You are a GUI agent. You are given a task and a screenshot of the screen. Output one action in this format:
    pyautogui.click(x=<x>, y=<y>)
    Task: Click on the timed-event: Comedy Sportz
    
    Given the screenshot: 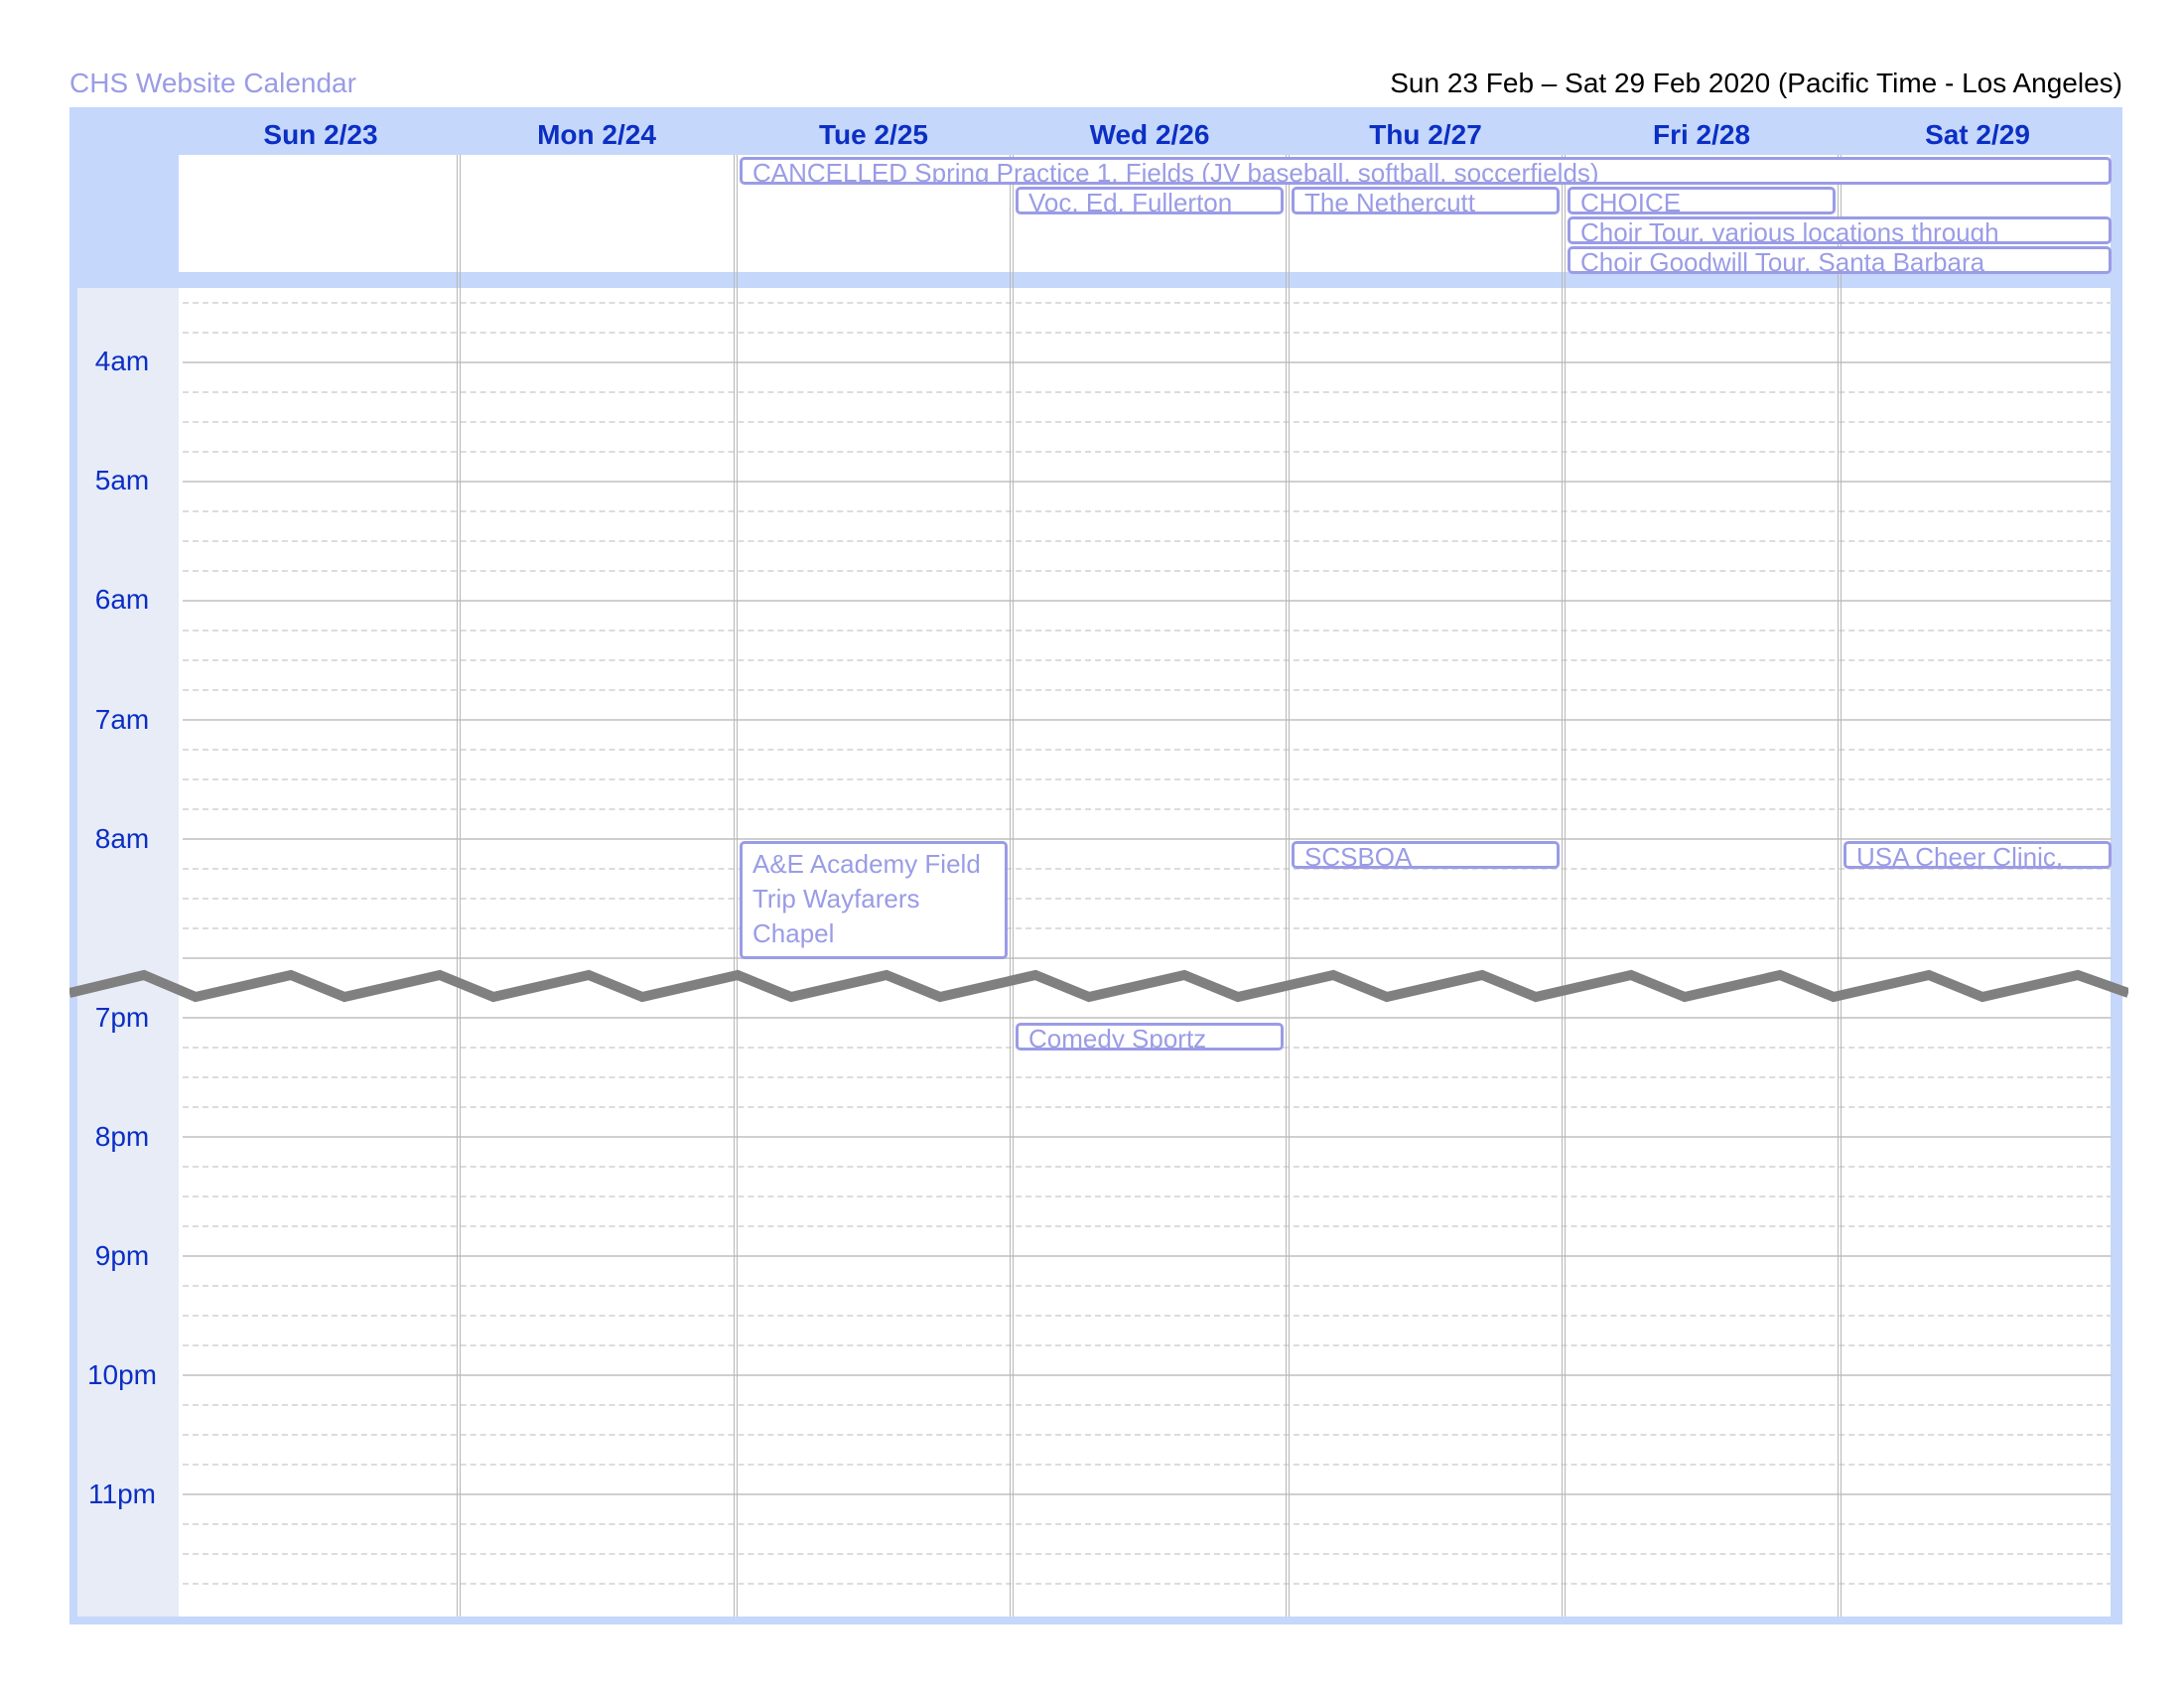 What is the action you would take?
    pyautogui.click(x=1150, y=1037)
    